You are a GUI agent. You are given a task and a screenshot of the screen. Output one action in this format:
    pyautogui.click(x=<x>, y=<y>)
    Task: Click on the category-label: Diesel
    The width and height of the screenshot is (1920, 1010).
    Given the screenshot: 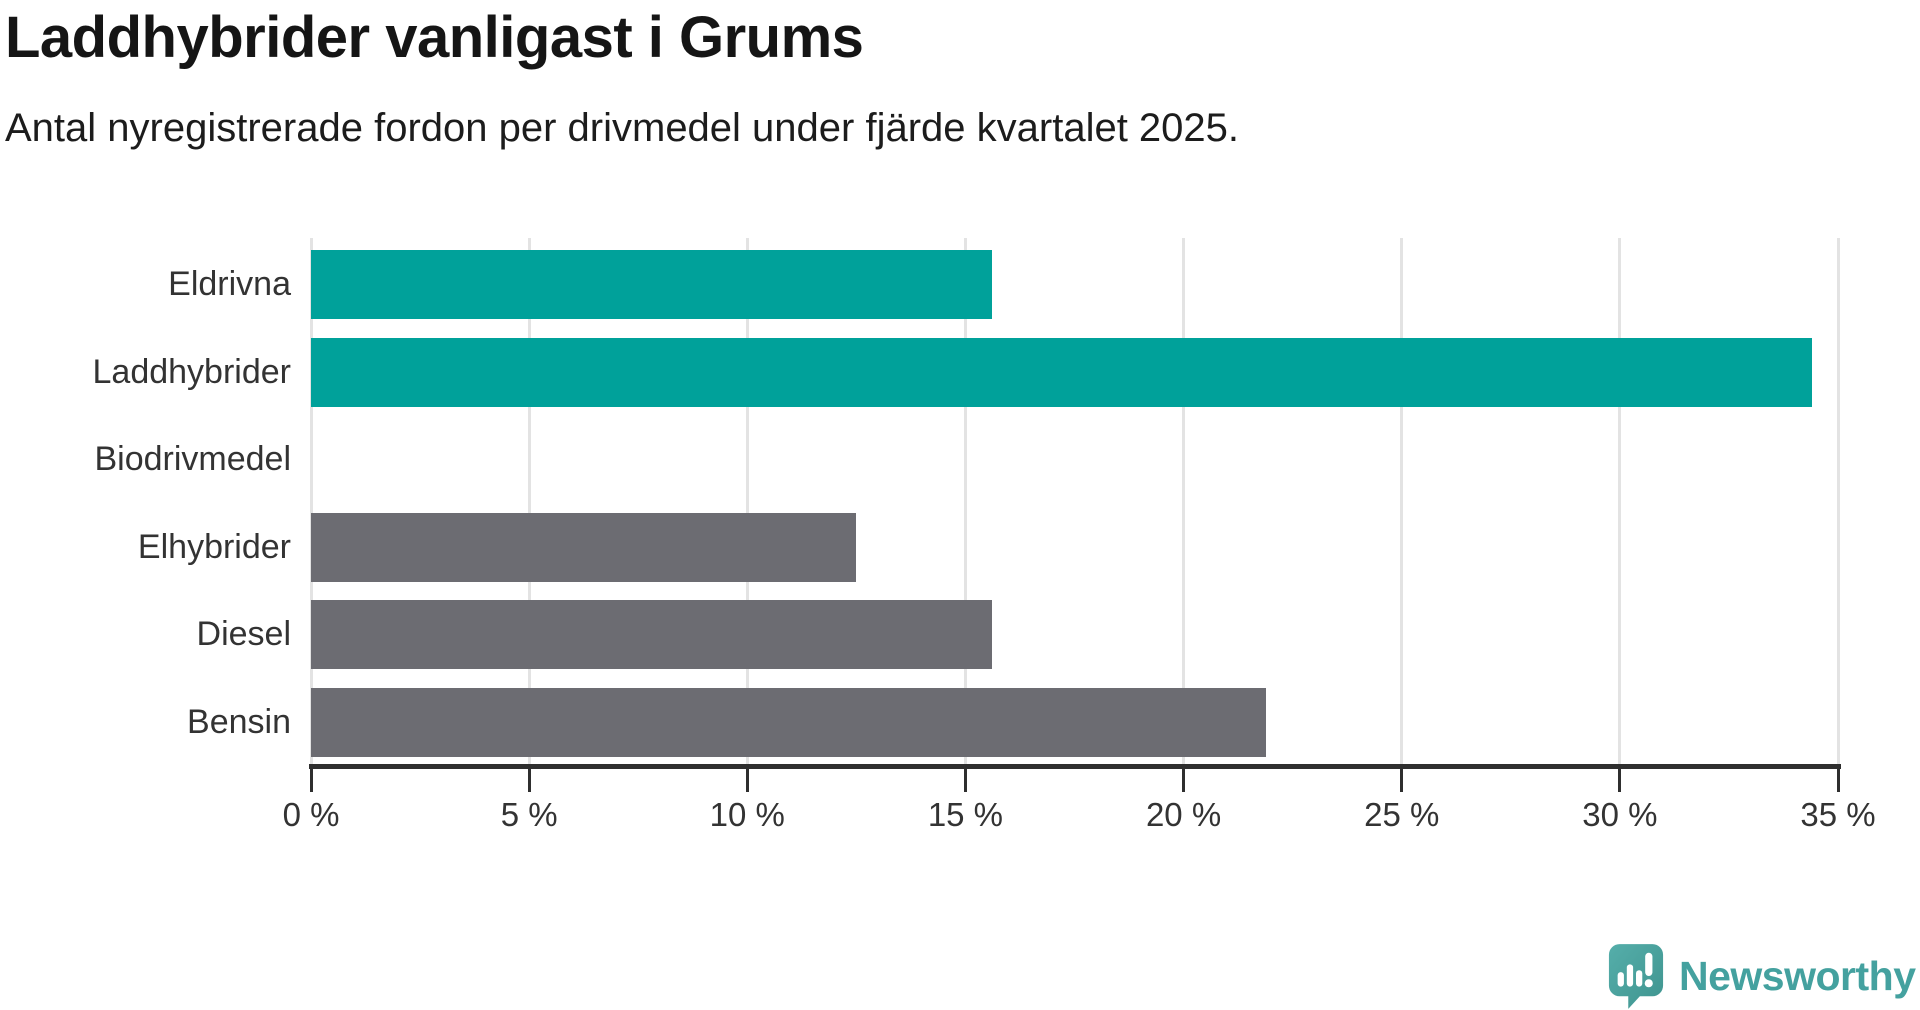 What is the action you would take?
    pyautogui.click(x=243, y=634)
    